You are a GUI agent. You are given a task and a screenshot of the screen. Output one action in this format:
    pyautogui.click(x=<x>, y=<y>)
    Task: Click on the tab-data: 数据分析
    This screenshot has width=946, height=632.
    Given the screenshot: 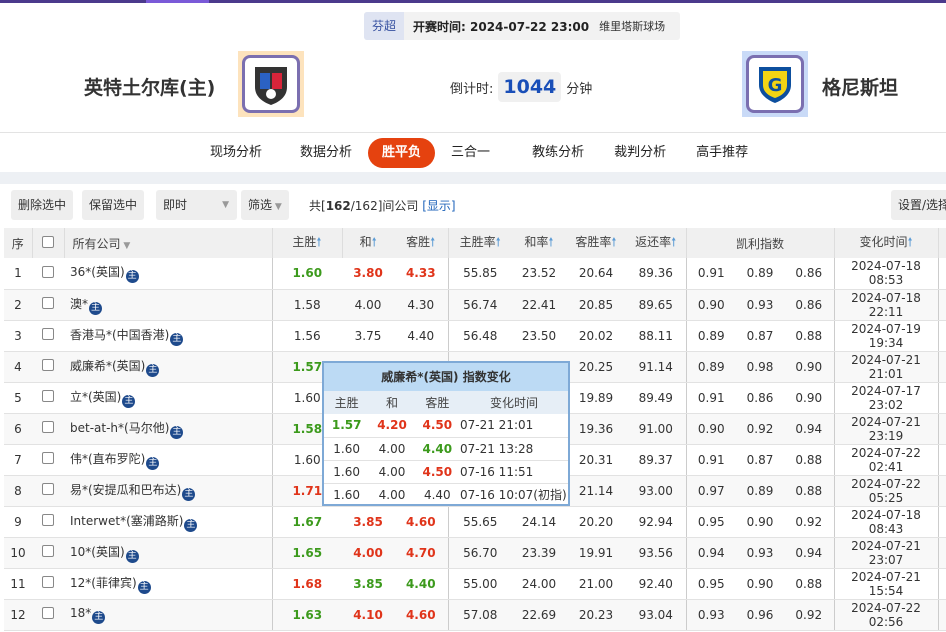 What is the action you would take?
    pyautogui.click(x=326, y=152)
    